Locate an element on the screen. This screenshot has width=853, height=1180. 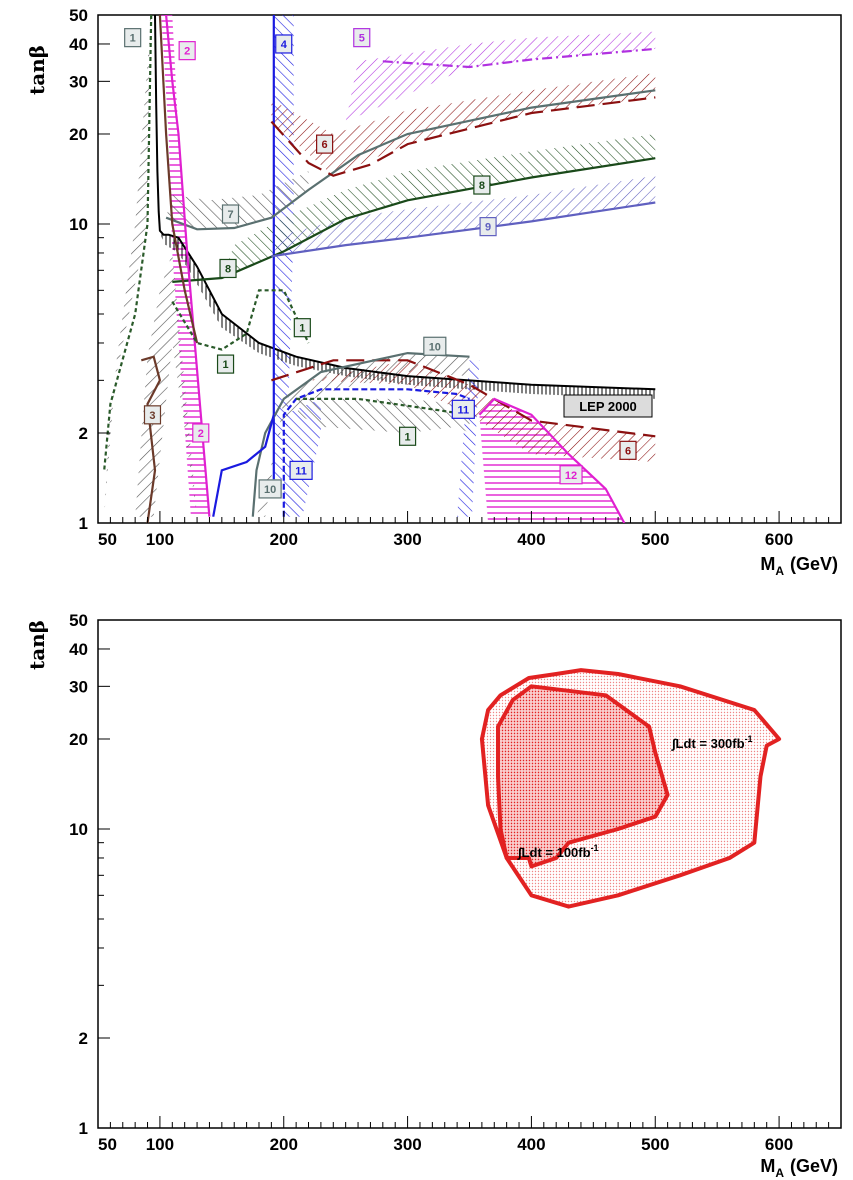
x-tick-label: 100 is located at coordinates (160, 1144).